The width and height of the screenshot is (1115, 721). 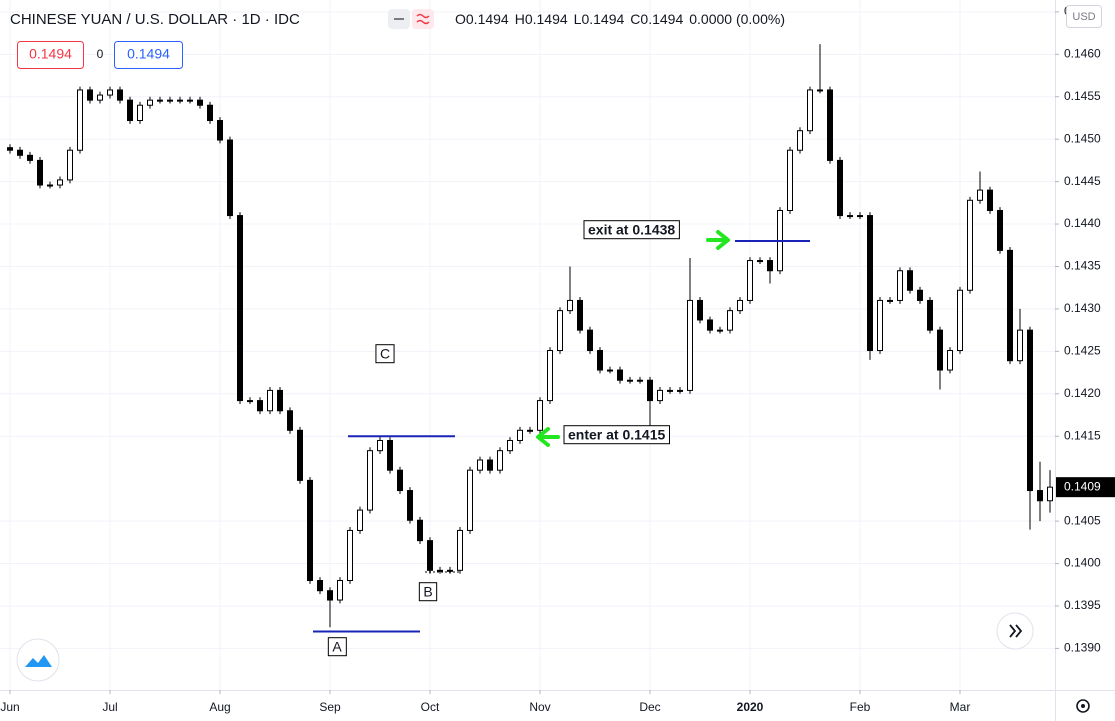 I want to click on logo-button, so click(x=38, y=660).